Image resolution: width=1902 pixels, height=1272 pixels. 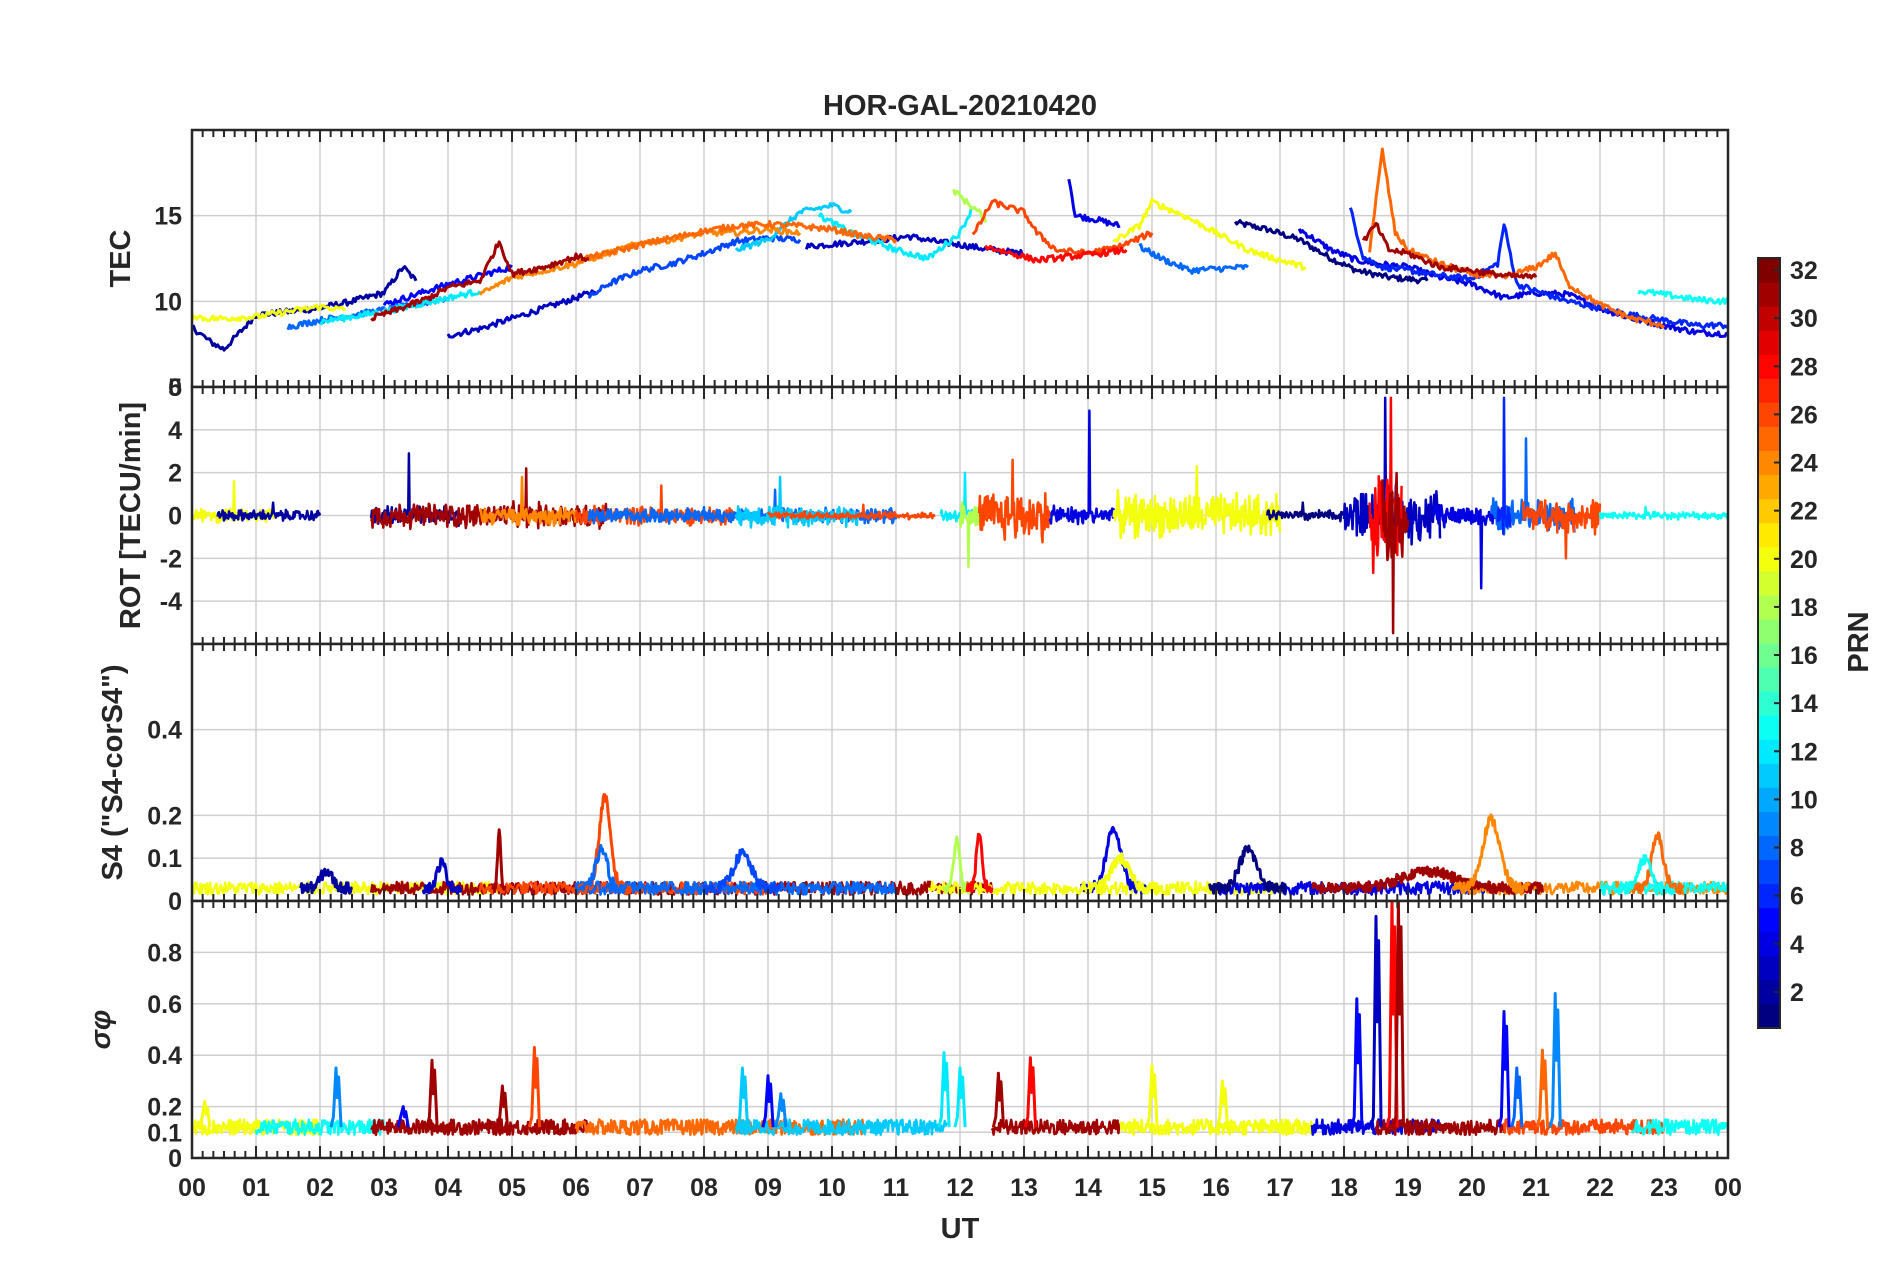 What do you see at coordinates (1804, 319) in the screenshot?
I see `colorbar-tick-label: 30` at bounding box center [1804, 319].